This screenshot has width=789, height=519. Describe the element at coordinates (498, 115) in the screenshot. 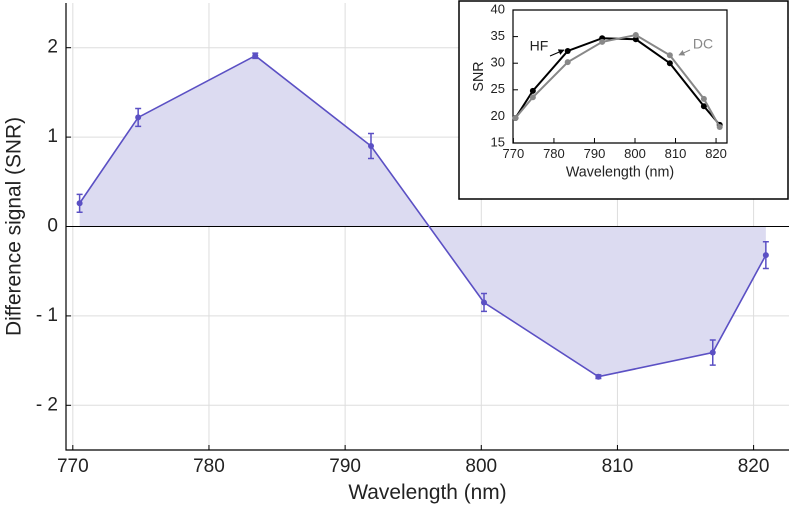

I see `y-tick-label: 20` at that location.